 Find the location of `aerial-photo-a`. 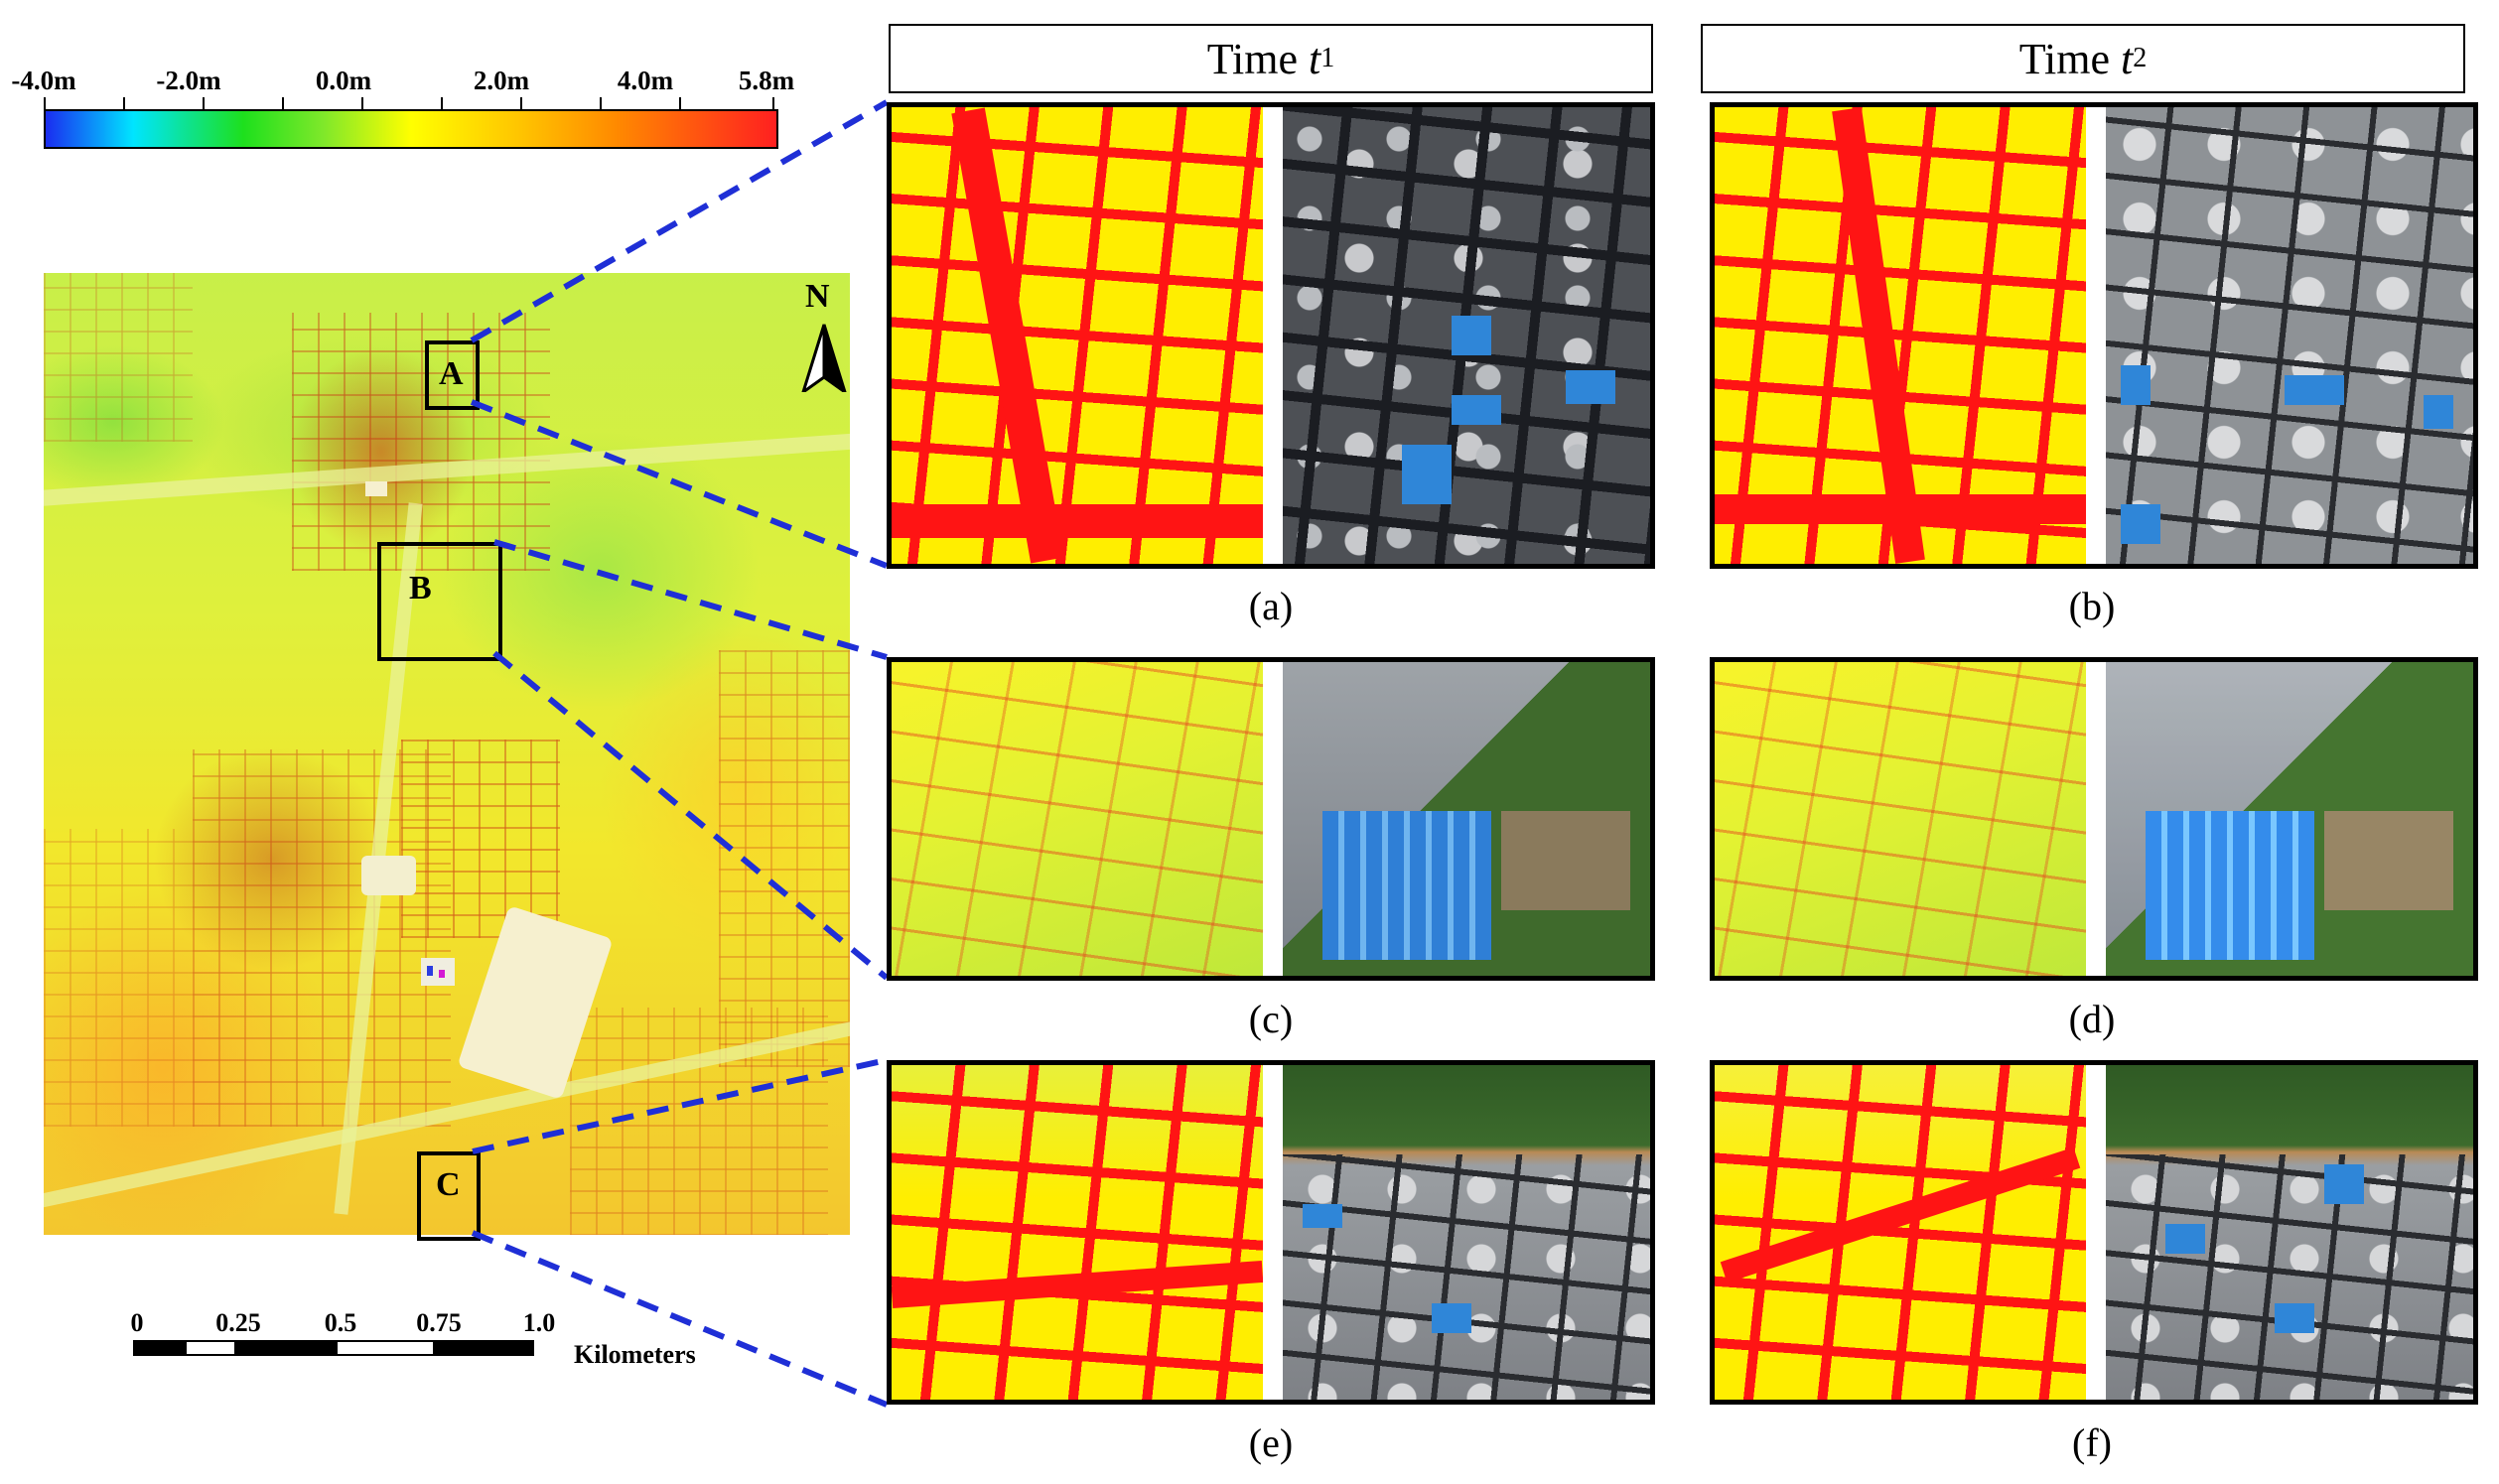

aerial-photo-a is located at coordinates (1466, 335).